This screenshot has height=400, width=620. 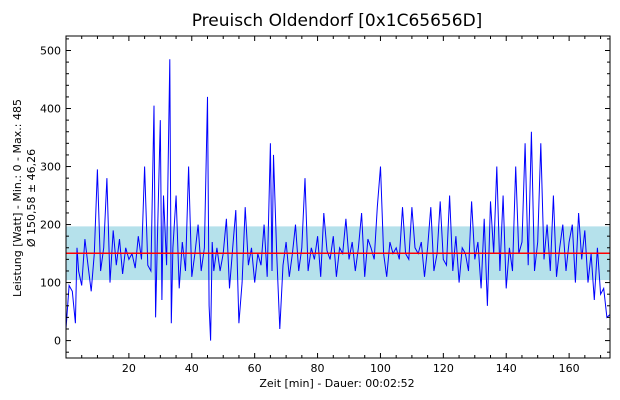 What do you see at coordinates (129, 368) in the screenshot?
I see `x-tick-label: 20` at bounding box center [129, 368].